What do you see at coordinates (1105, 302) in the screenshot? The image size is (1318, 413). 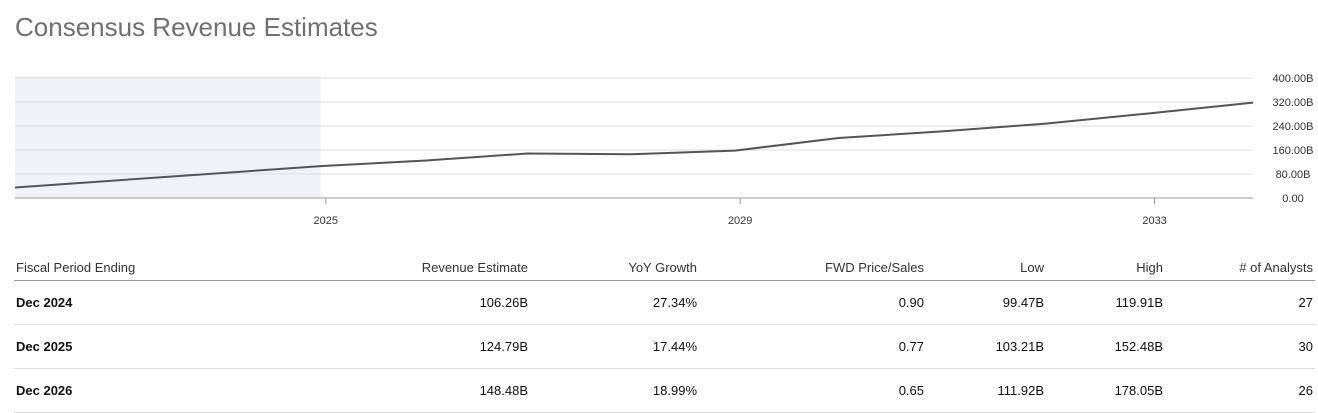 I see `cell-high: 119.91B` at bounding box center [1105, 302].